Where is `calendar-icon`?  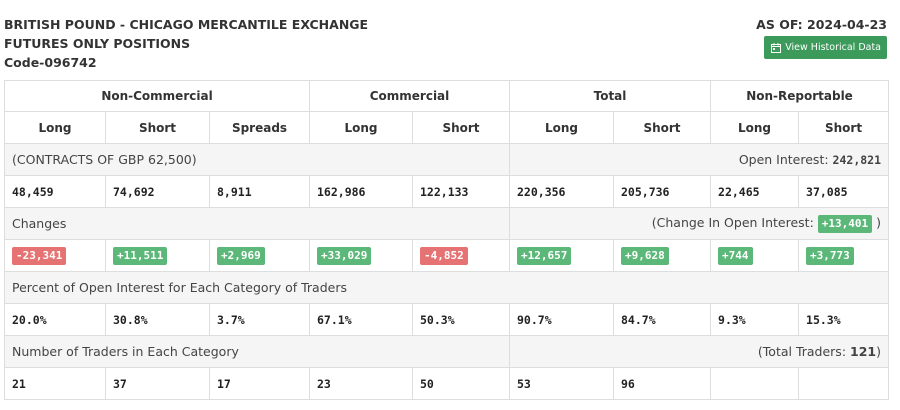 calendar-icon is located at coordinates (776, 47).